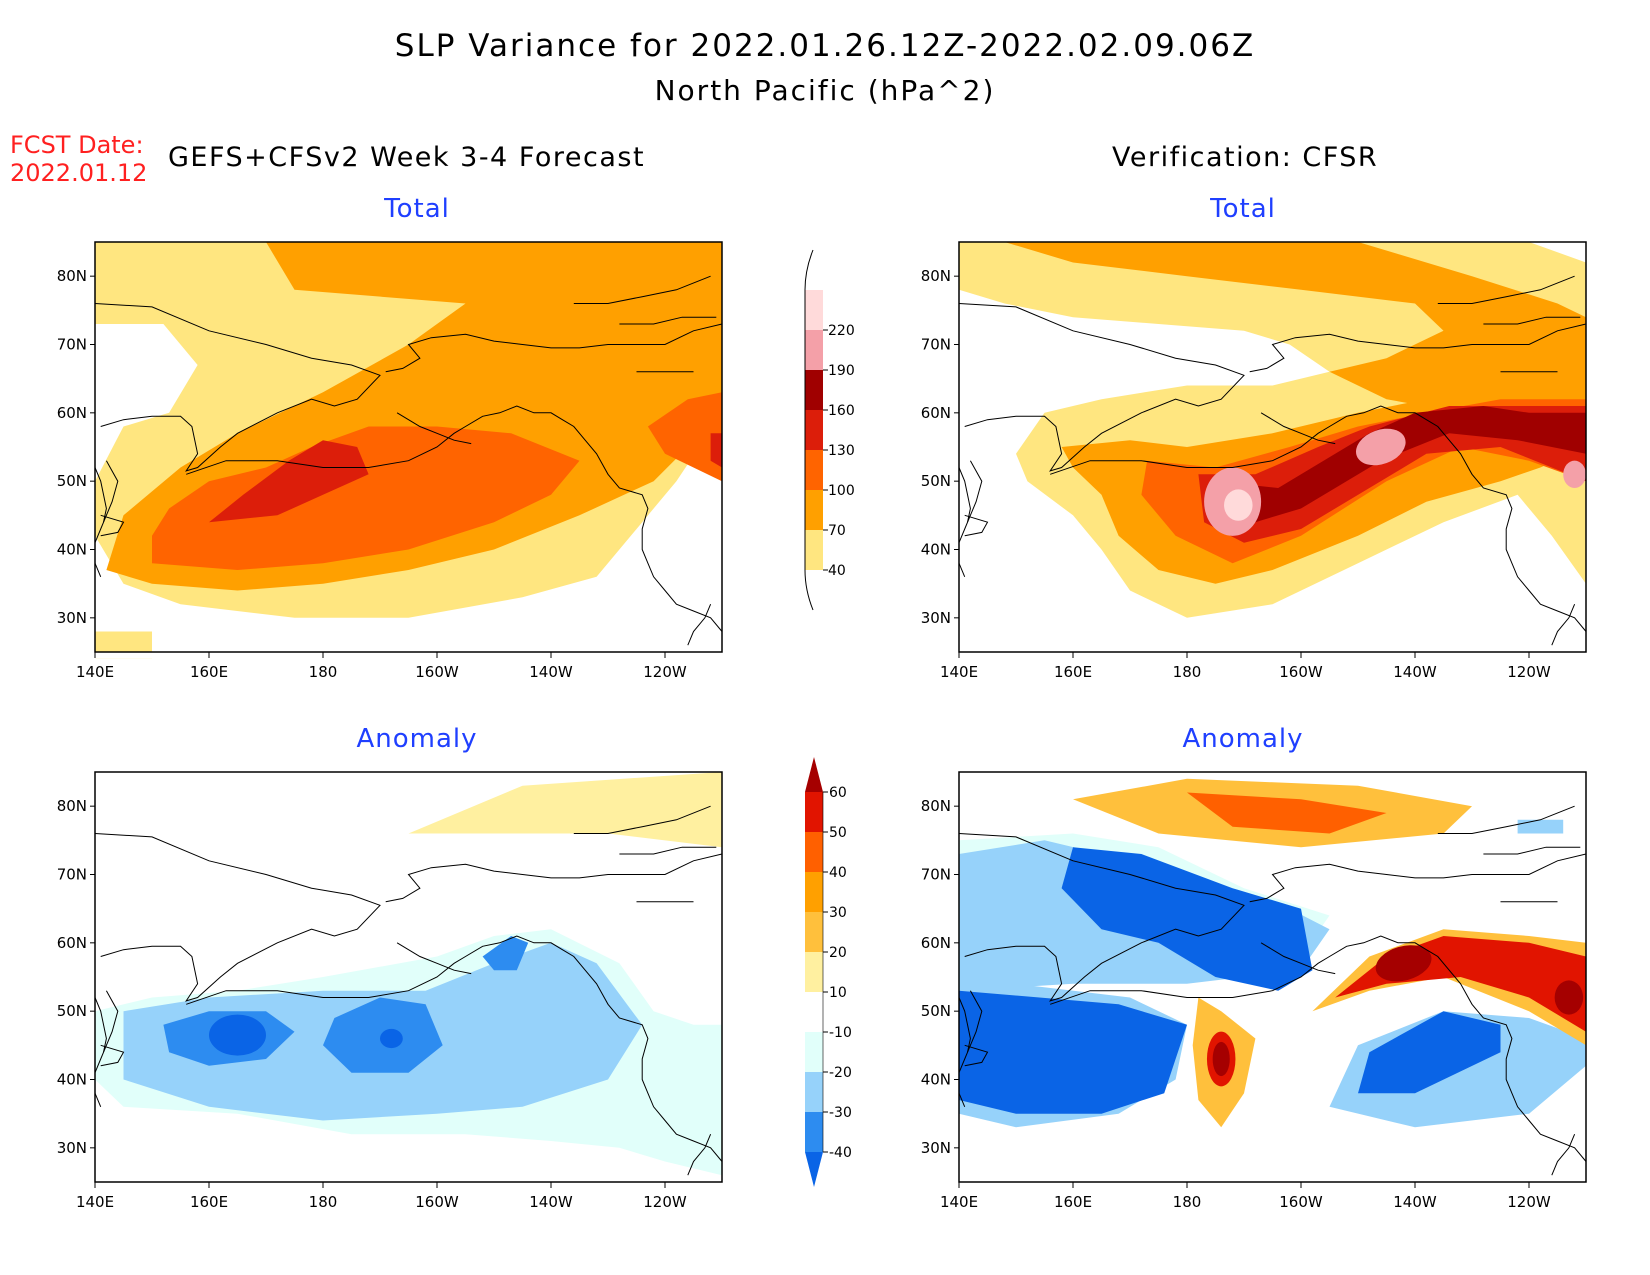 The width and height of the screenshot is (1650, 1275). I want to click on verification-total-subtitle: Total, so click(1243, 209).